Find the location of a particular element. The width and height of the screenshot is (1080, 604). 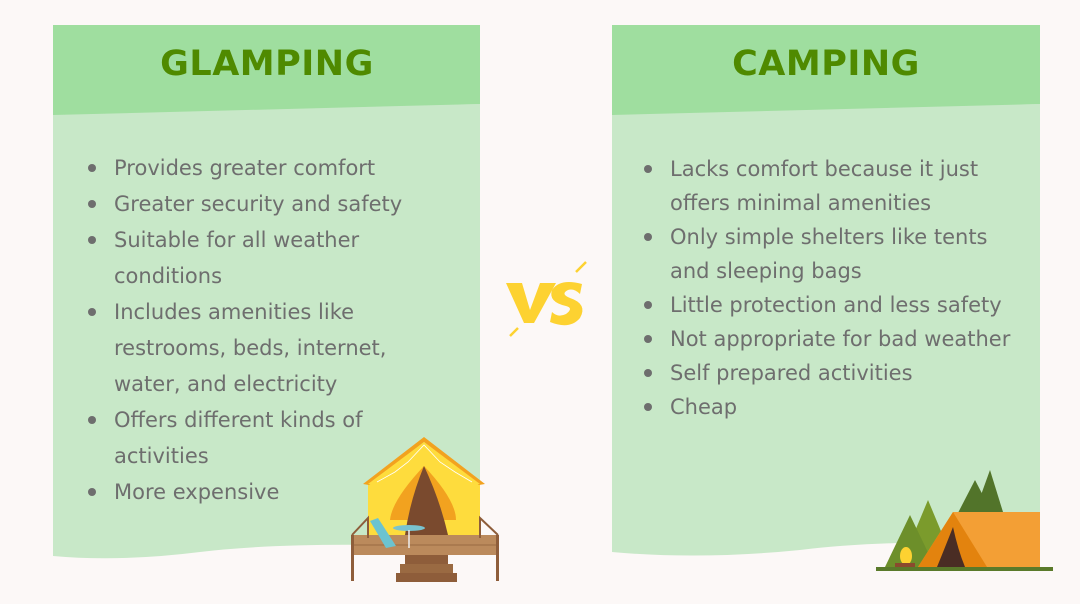

list-item: Offers different kinds of activities is located at coordinates (266, 438).